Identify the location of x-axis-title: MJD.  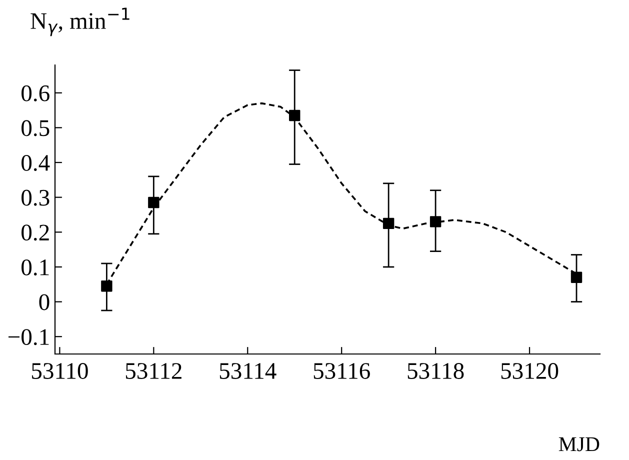
(579, 444).